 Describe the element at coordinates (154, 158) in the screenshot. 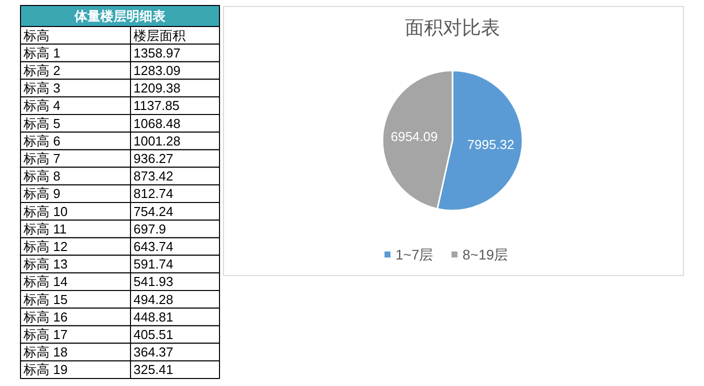

I see `data-label: 936.27` at that location.